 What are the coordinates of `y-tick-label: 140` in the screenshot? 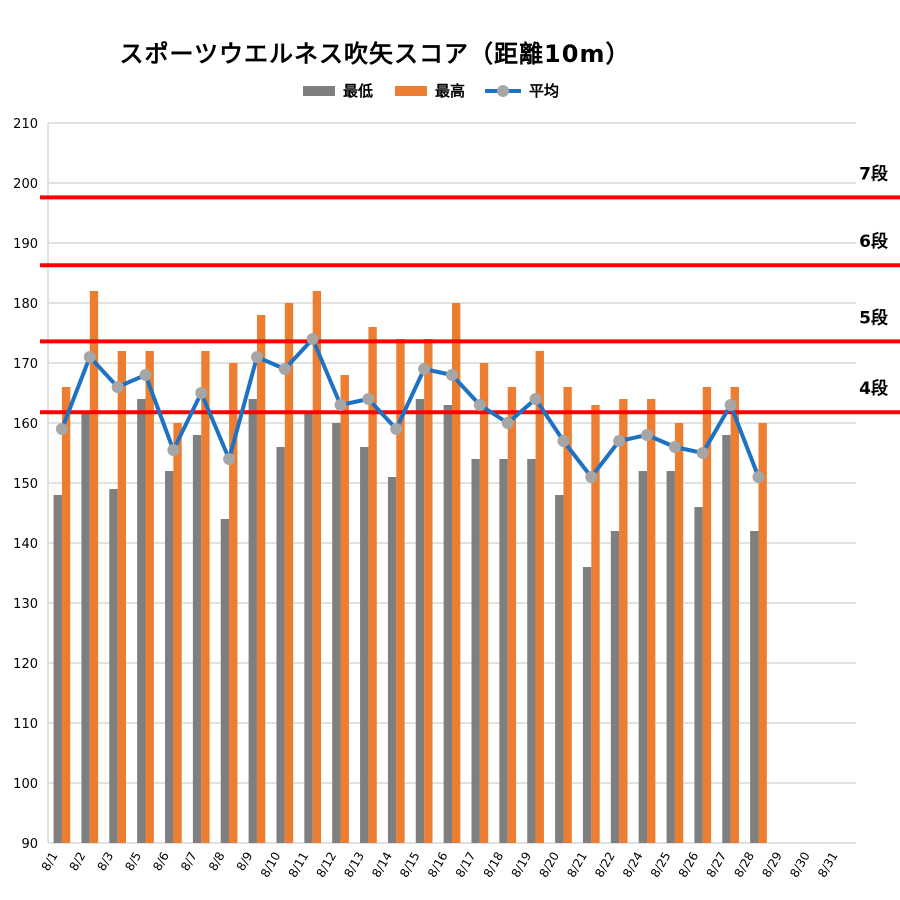 It's located at (25, 544).